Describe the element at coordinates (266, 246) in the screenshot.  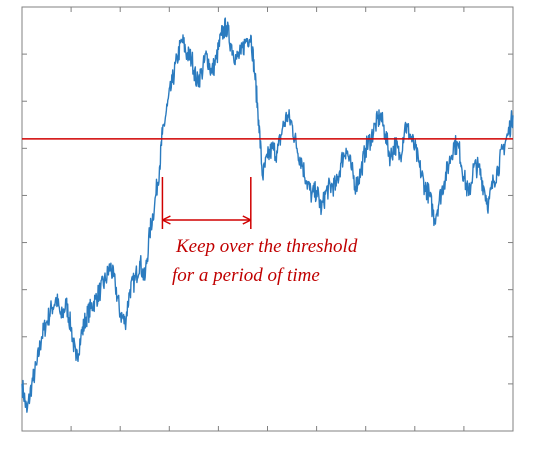
I see `annotation-line-1: Keep over the threshold` at that location.